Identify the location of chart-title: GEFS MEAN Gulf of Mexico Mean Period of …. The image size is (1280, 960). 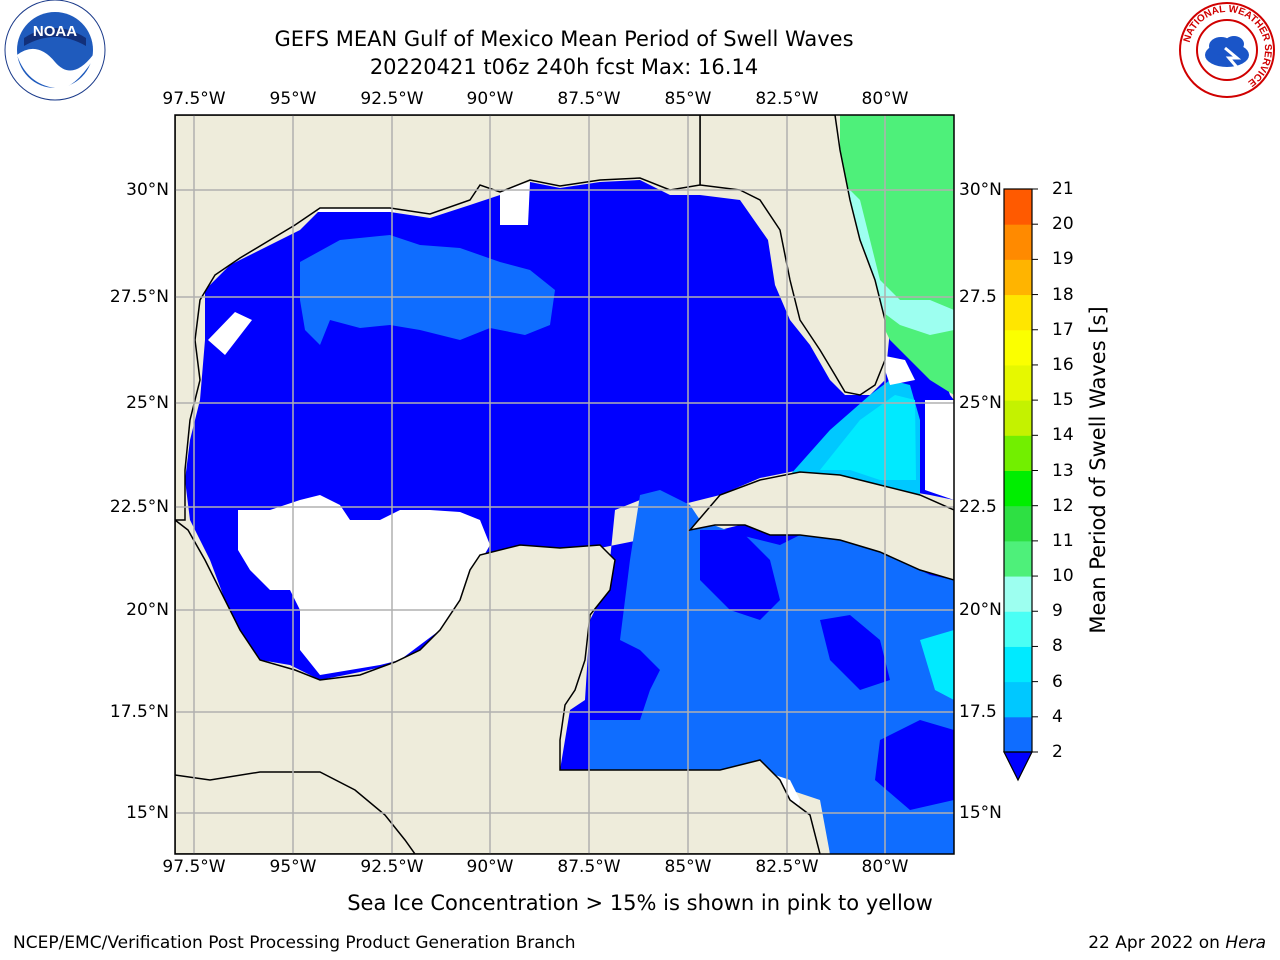
(564, 39).